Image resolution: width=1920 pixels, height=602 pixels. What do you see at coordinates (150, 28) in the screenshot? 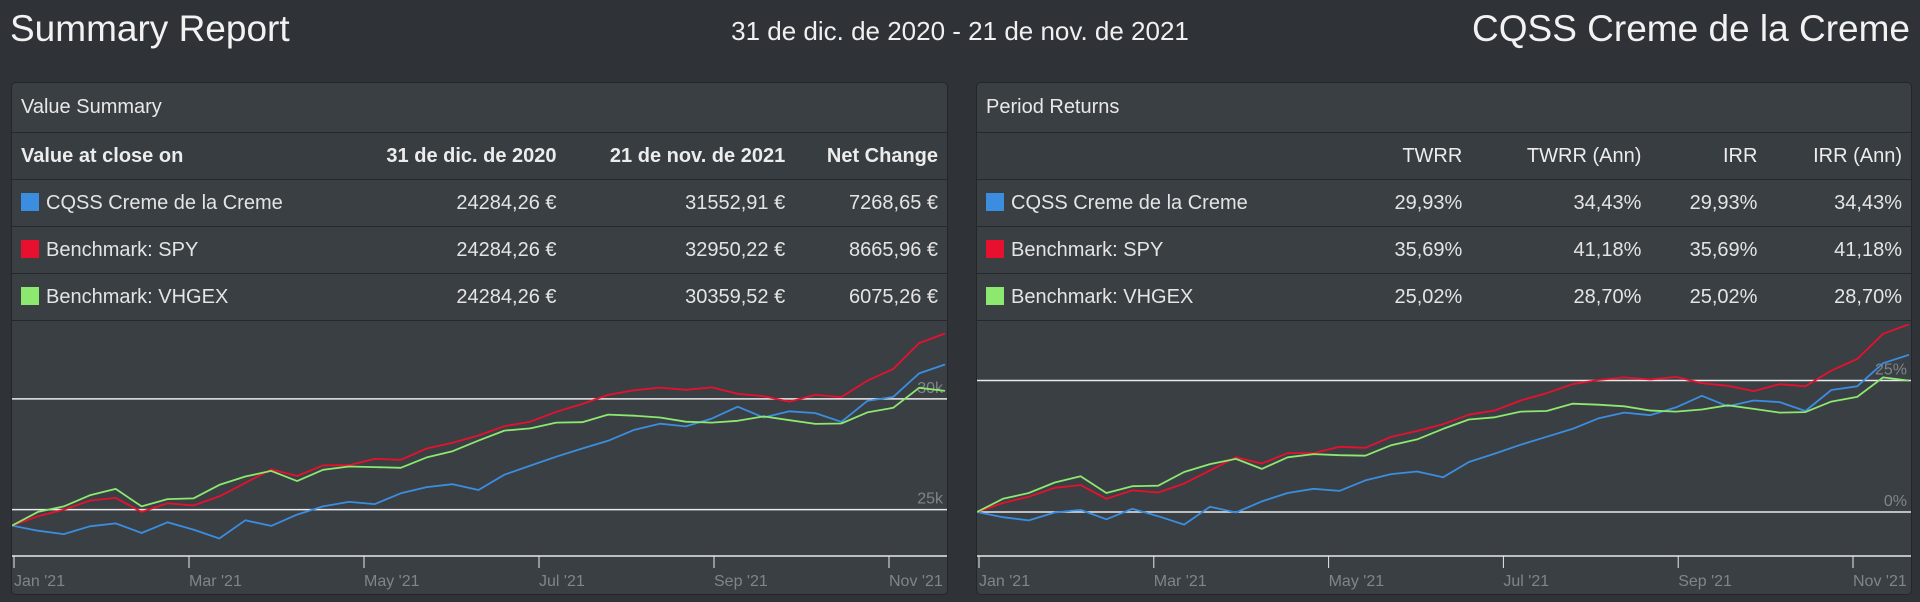
I see `page-title: Summary Report` at bounding box center [150, 28].